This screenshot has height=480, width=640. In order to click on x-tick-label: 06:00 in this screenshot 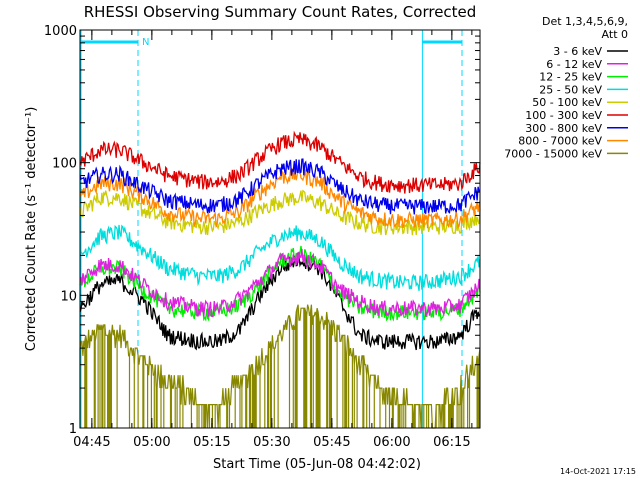, I will do `click(391, 442)`.